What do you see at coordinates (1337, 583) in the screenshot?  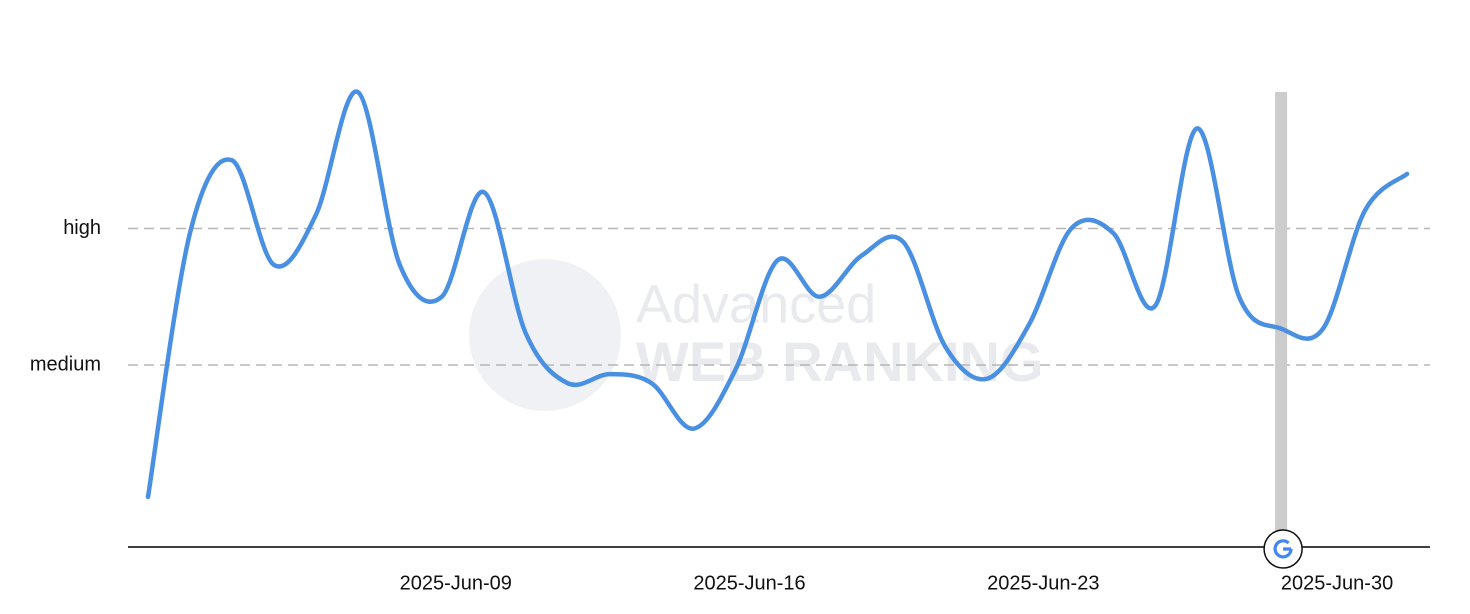 I see `x-tick-label: 2025-Jun-30` at bounding box center [1337, 583].